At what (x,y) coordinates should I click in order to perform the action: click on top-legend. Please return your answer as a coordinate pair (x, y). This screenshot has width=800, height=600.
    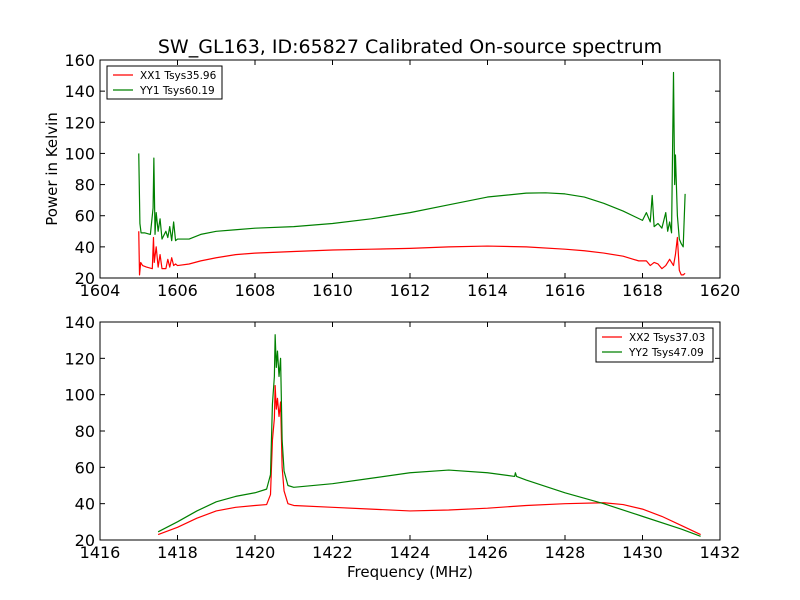
    Looking at the image, I should click on (164, 82).